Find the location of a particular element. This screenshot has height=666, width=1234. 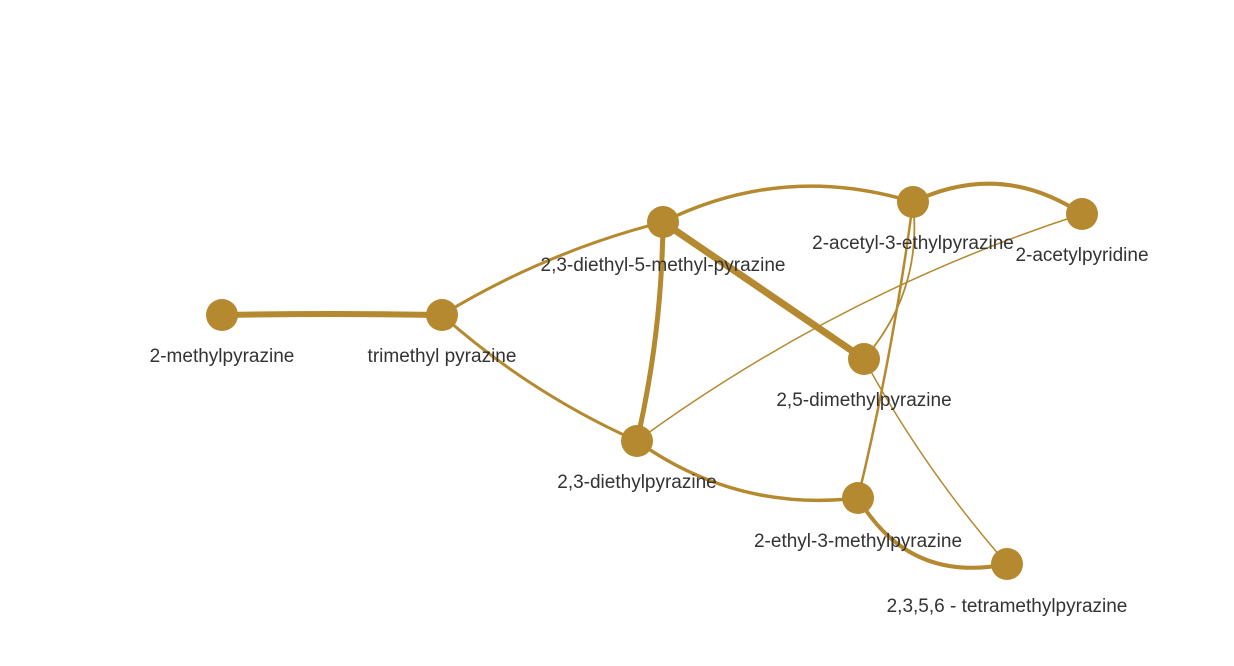

node-label-2mp: 2-methylpyrazine is located at coordinates (222, 356).